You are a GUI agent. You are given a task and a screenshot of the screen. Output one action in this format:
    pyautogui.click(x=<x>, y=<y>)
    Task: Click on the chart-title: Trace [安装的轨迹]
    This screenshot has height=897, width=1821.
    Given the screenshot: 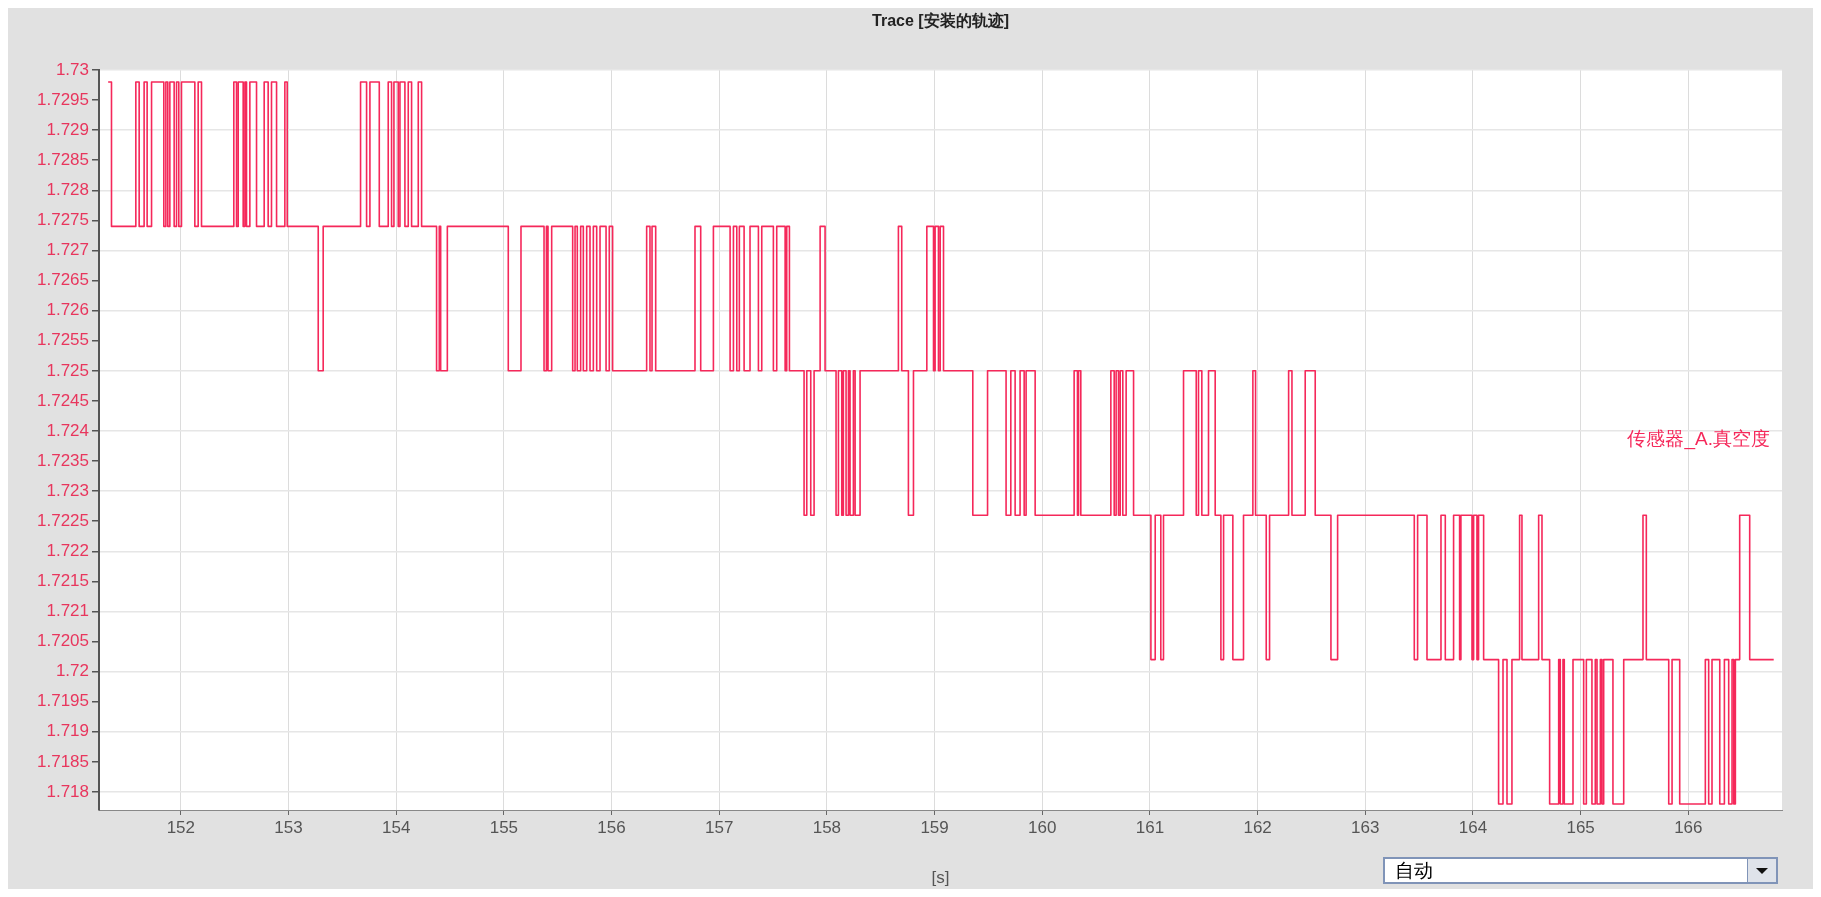 What is the action you would take?
    pyautogui.click(x=940, y=20)
    